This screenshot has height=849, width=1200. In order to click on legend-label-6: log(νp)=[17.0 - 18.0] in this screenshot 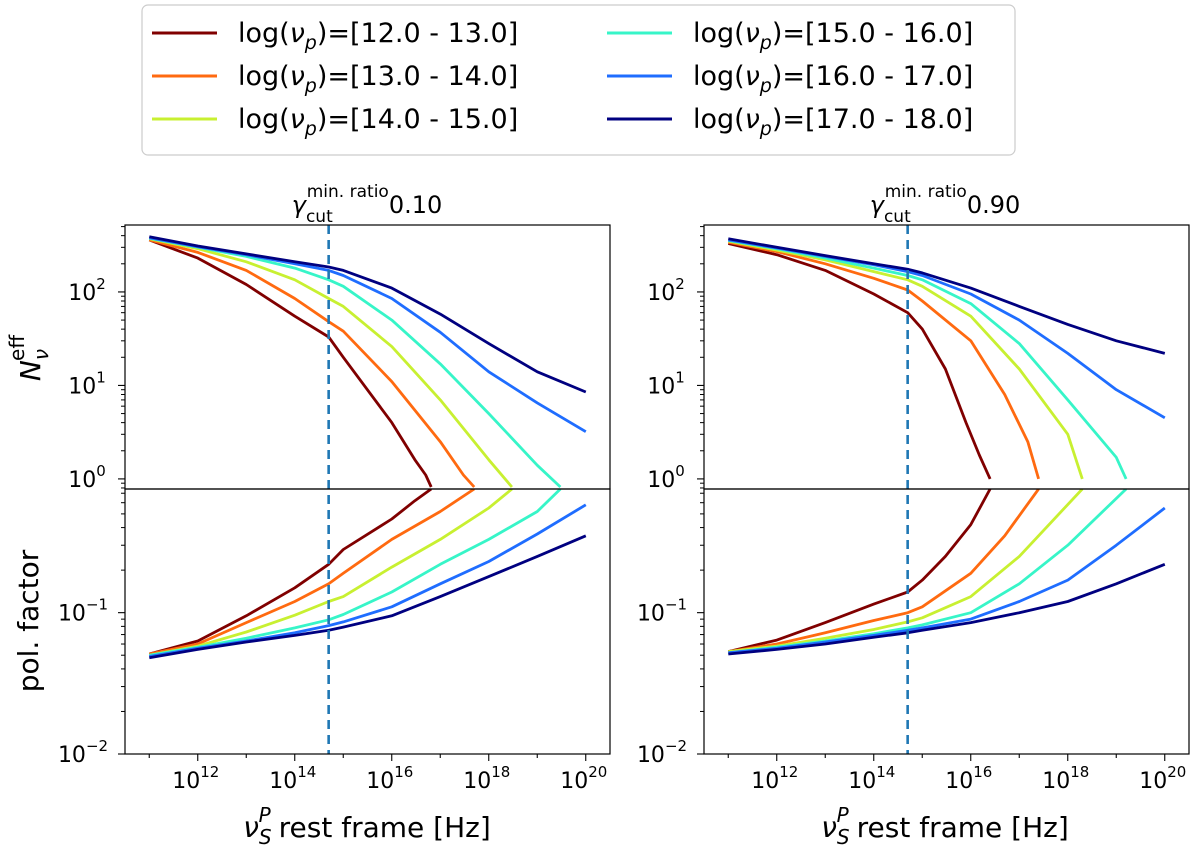, I will do `click(833, 122)`.